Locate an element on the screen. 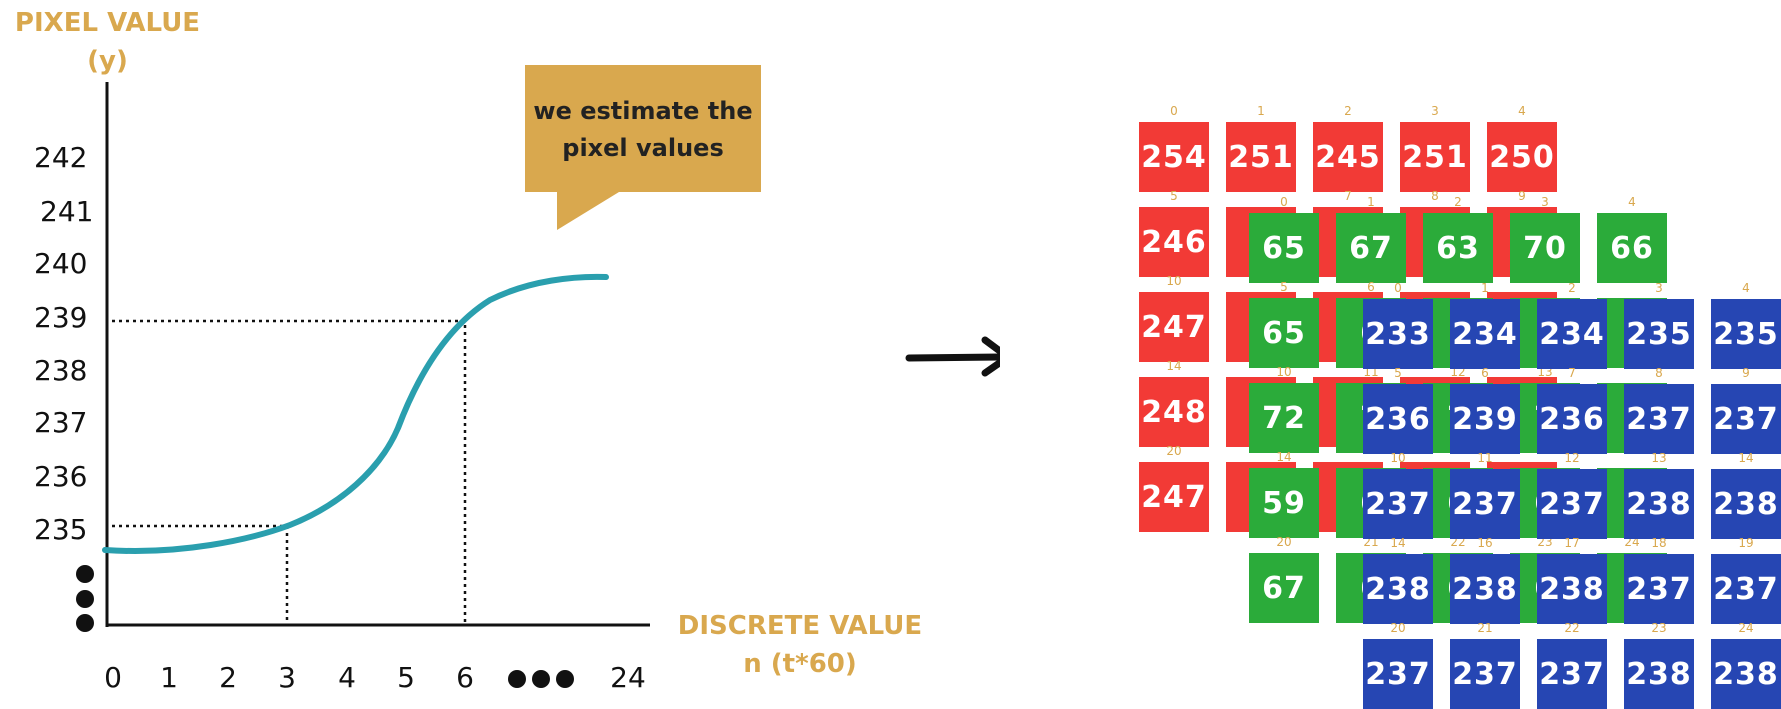 This screenshot has height=709, width=1781. red-grid-index: 5 is located at coordinates (1174, 196).